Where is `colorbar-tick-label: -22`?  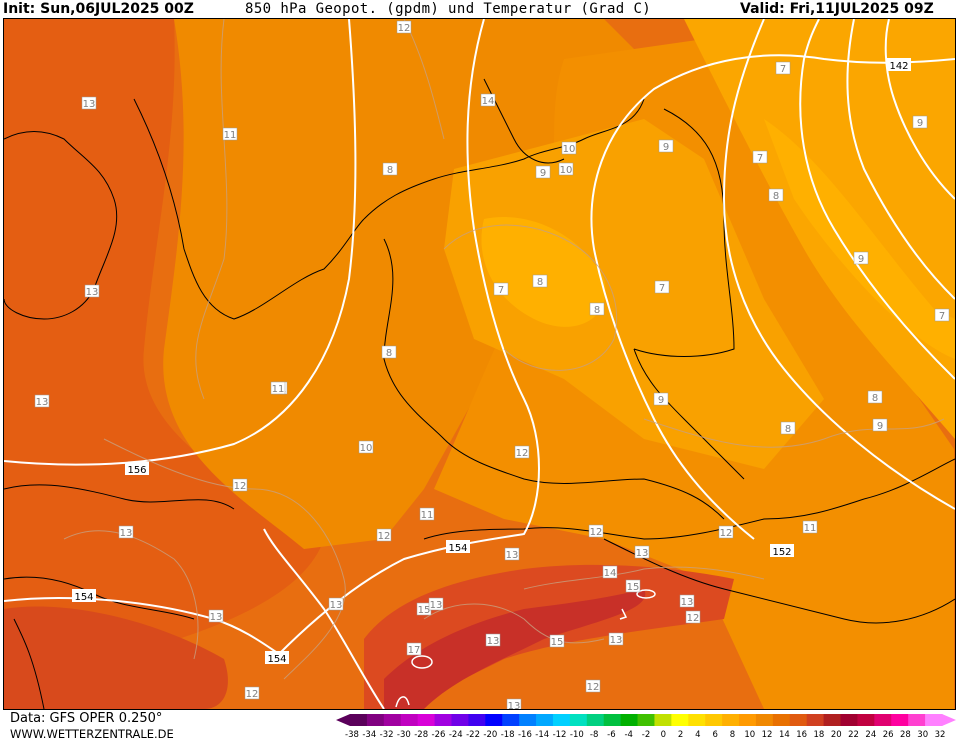 colorbar-tick-label: -22 is located at coordinates (473, 734).